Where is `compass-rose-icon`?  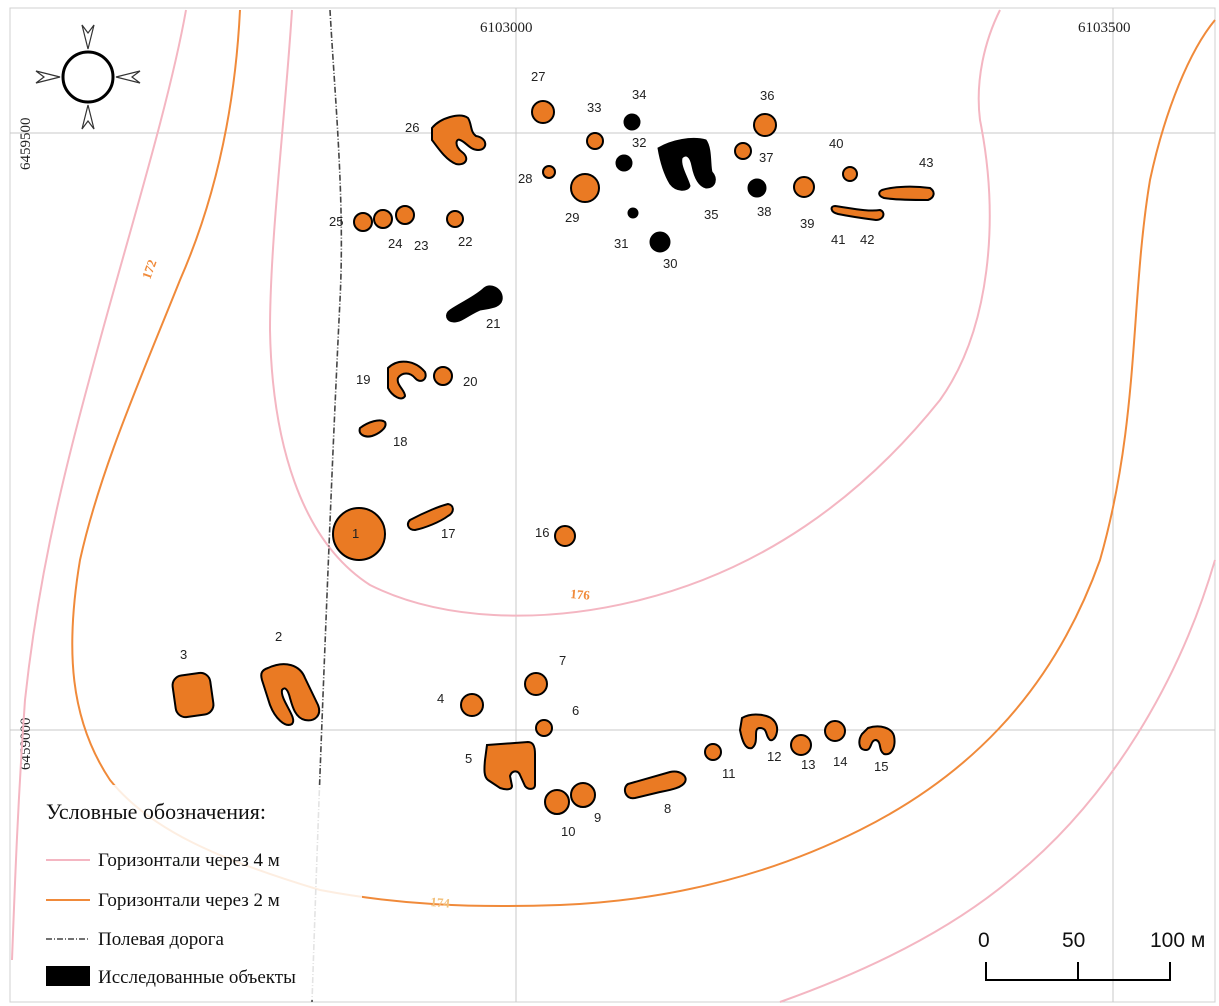 compass-rose-icon is located at coordinates (88, 77).